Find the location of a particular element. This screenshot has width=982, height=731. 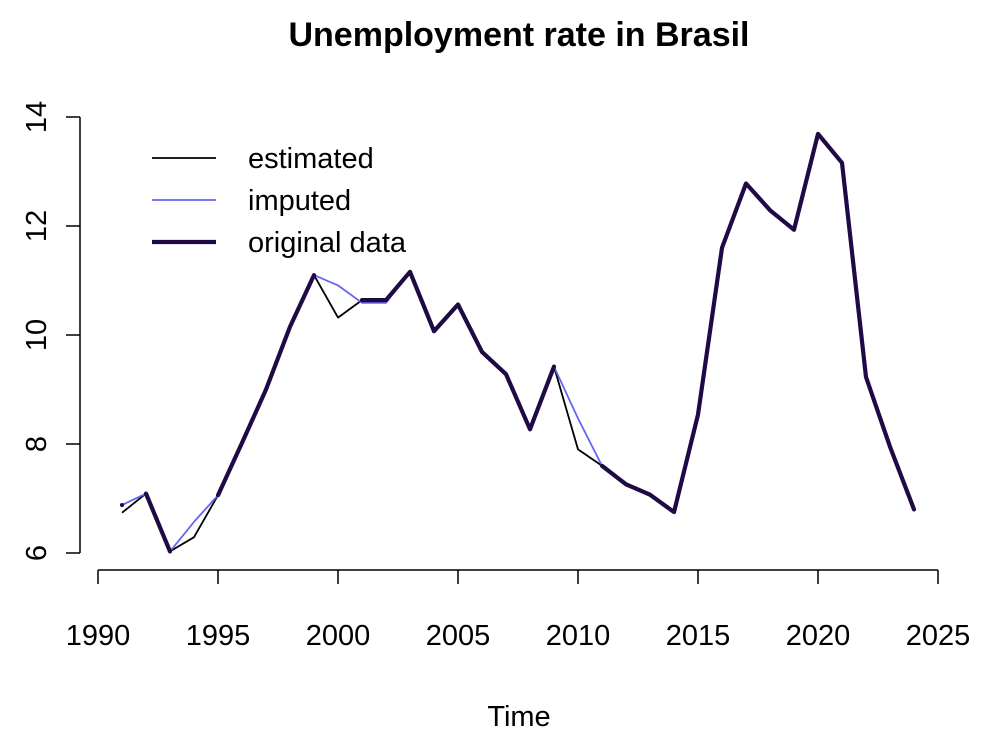

legend-label-estimated: estimated is located at coordinates (311, 159).